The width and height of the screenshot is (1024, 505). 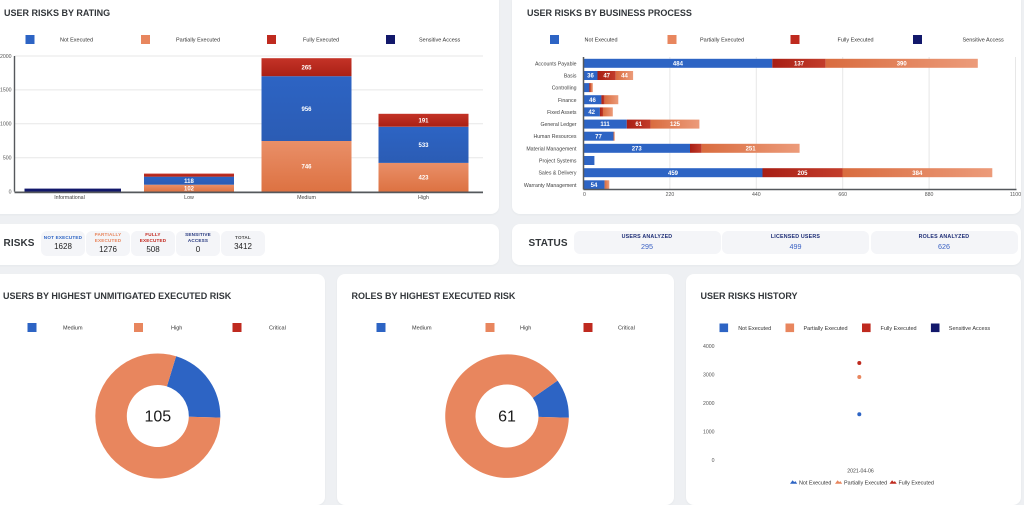 I want to click on svg-text: 47, so click(x=606, y=77).